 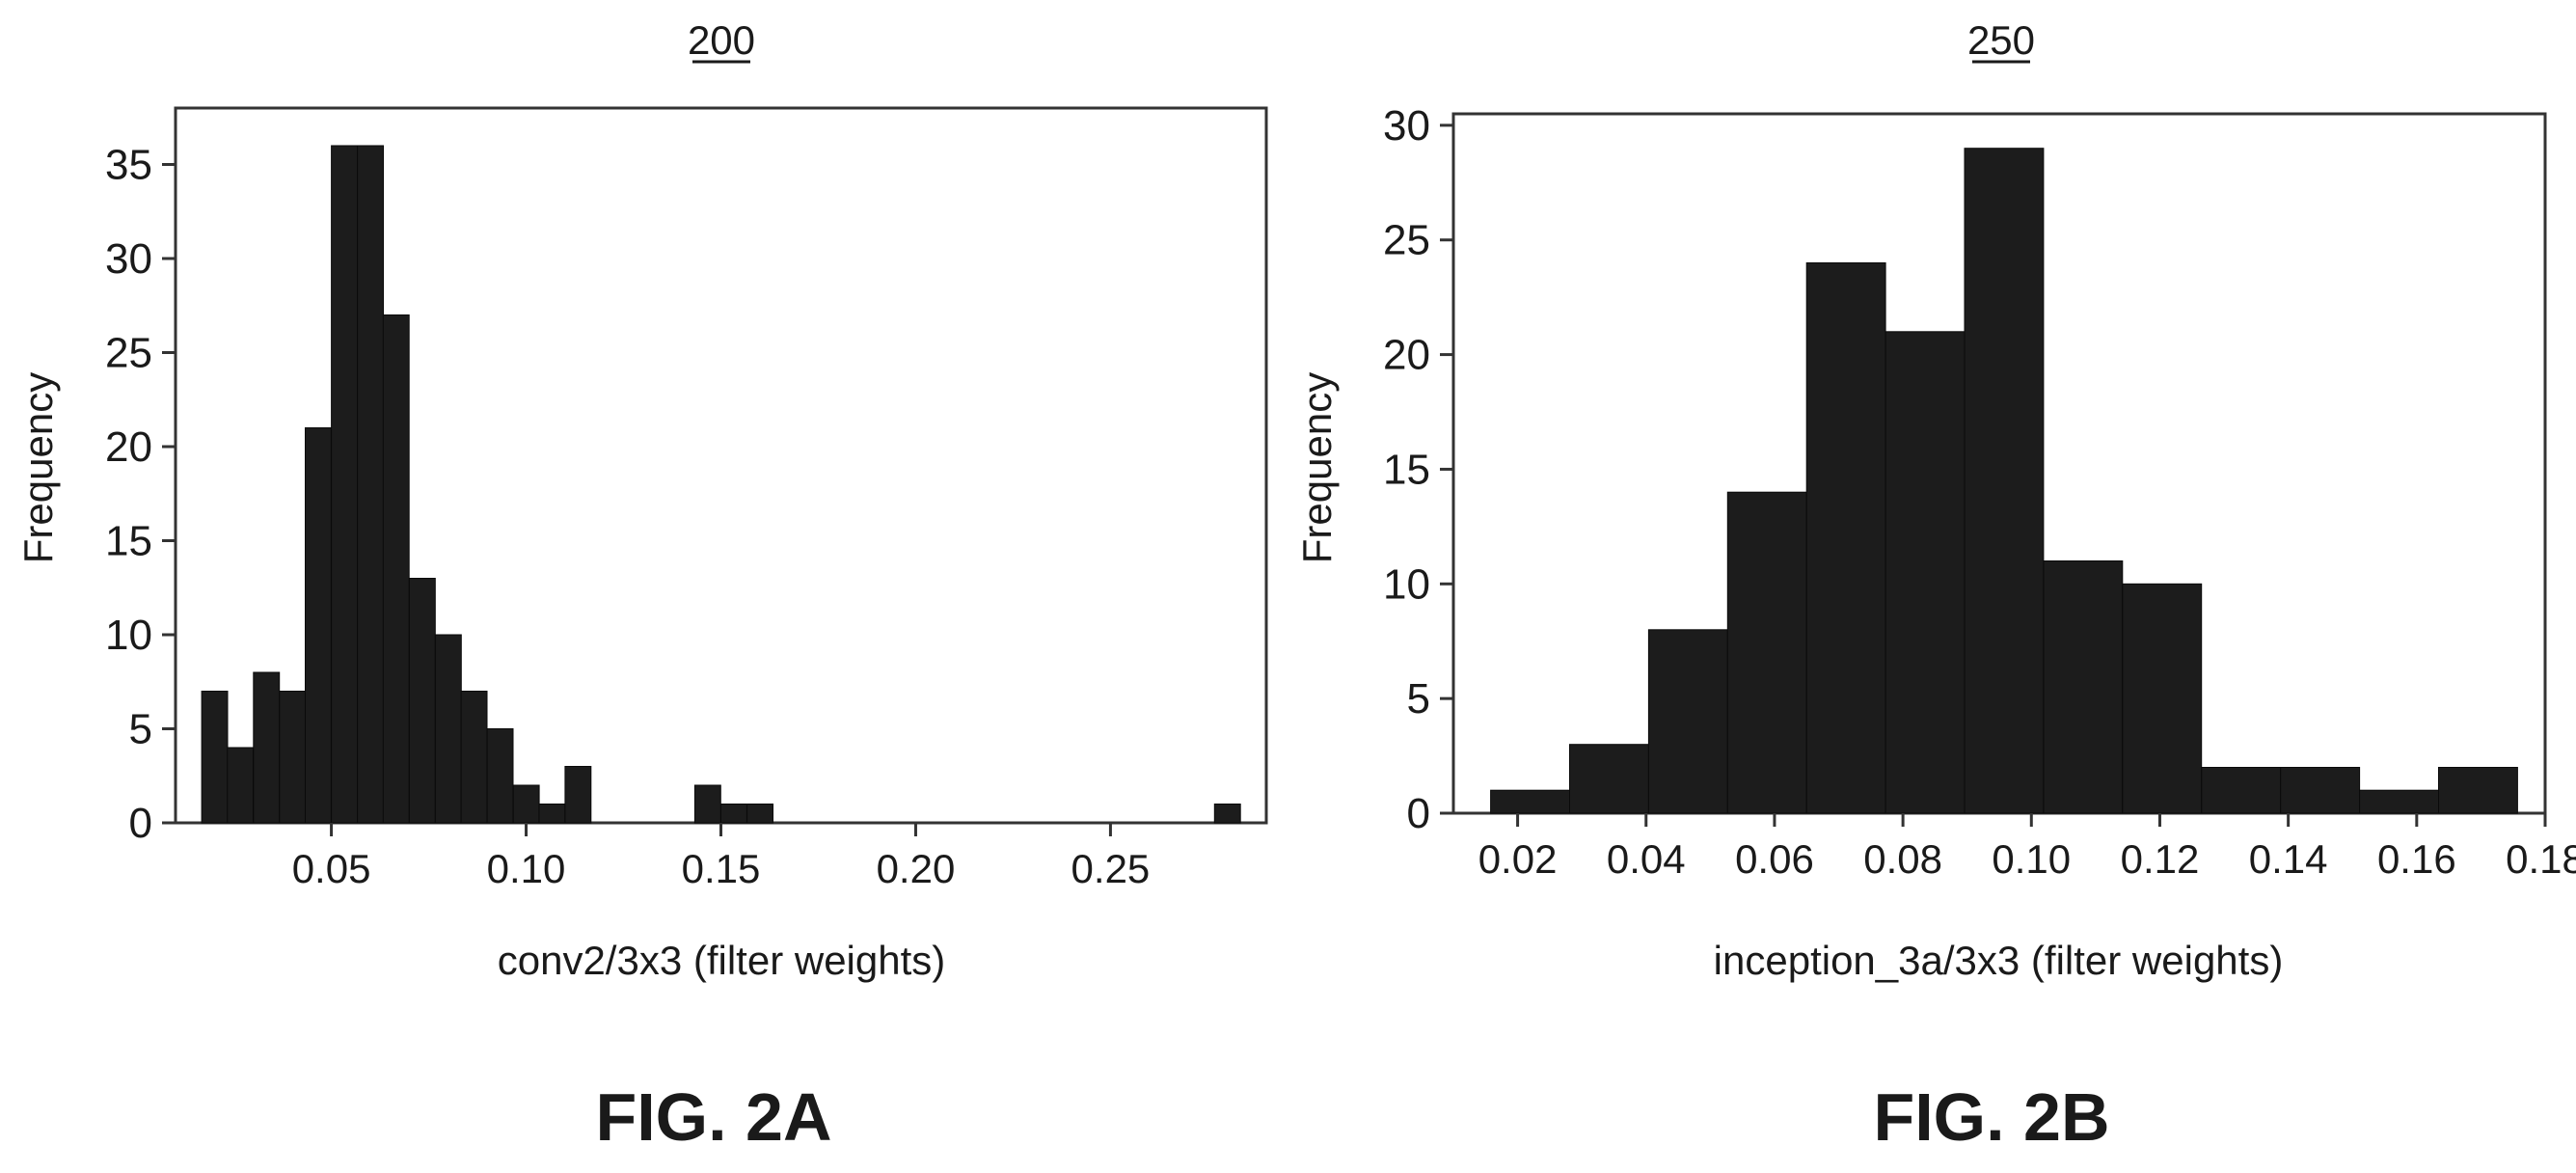 What do you see at coordinates (722, 960) in the screenshot?
I see `x-axis-label: conv2/3x3 (filter weights)` at bounding box center [722, 960].